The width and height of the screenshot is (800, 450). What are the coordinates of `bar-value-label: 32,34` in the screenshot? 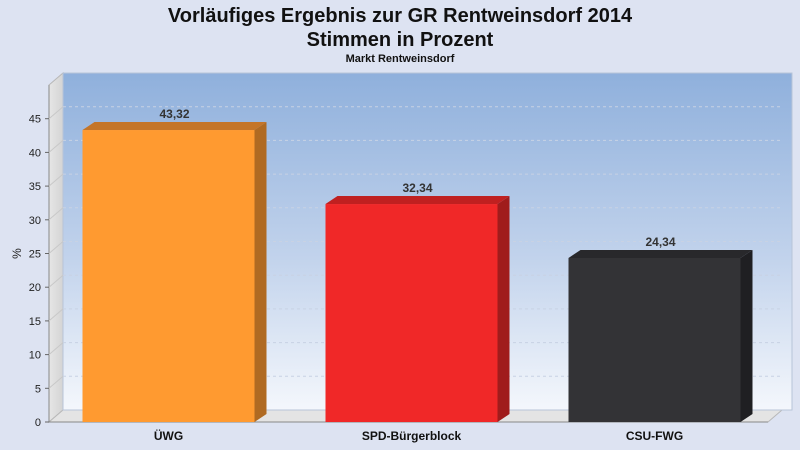 It's located at (417, 188).